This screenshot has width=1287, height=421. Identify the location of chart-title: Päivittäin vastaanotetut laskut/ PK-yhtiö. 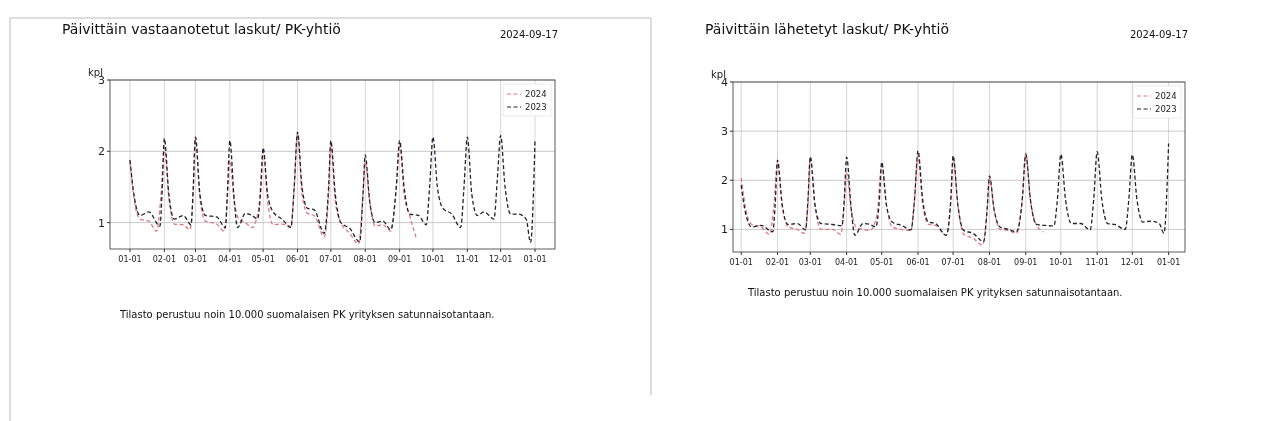
(201, 29).